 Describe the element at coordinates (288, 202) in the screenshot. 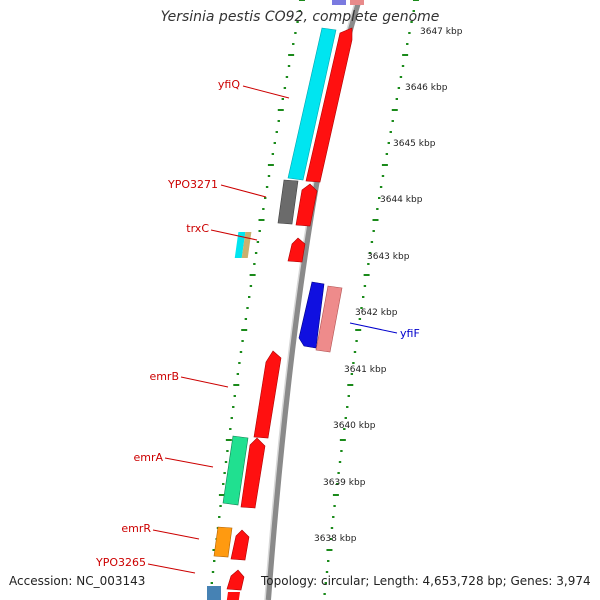

I see `gene-feature-ypo3271-grey` at that location.